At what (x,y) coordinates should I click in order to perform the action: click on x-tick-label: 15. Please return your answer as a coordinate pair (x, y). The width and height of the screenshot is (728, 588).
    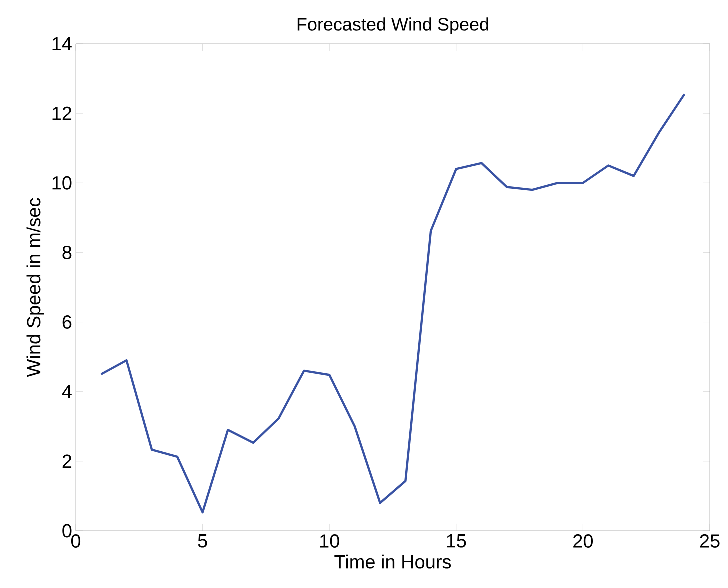
    Looking at the image, I should click on (456, 541).